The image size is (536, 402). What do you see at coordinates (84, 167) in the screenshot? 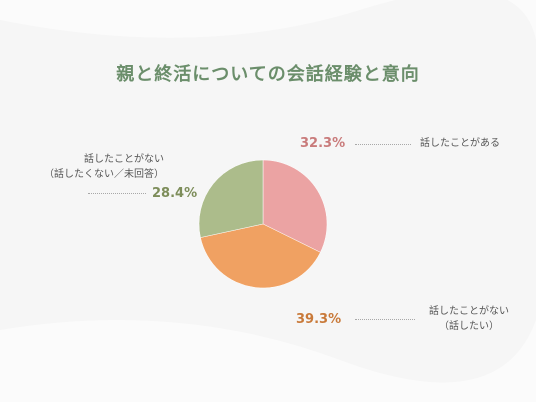
I see `pie-category-label-3: 話したことがない （話したくない／未回答）` at bounding box center [84, 167].